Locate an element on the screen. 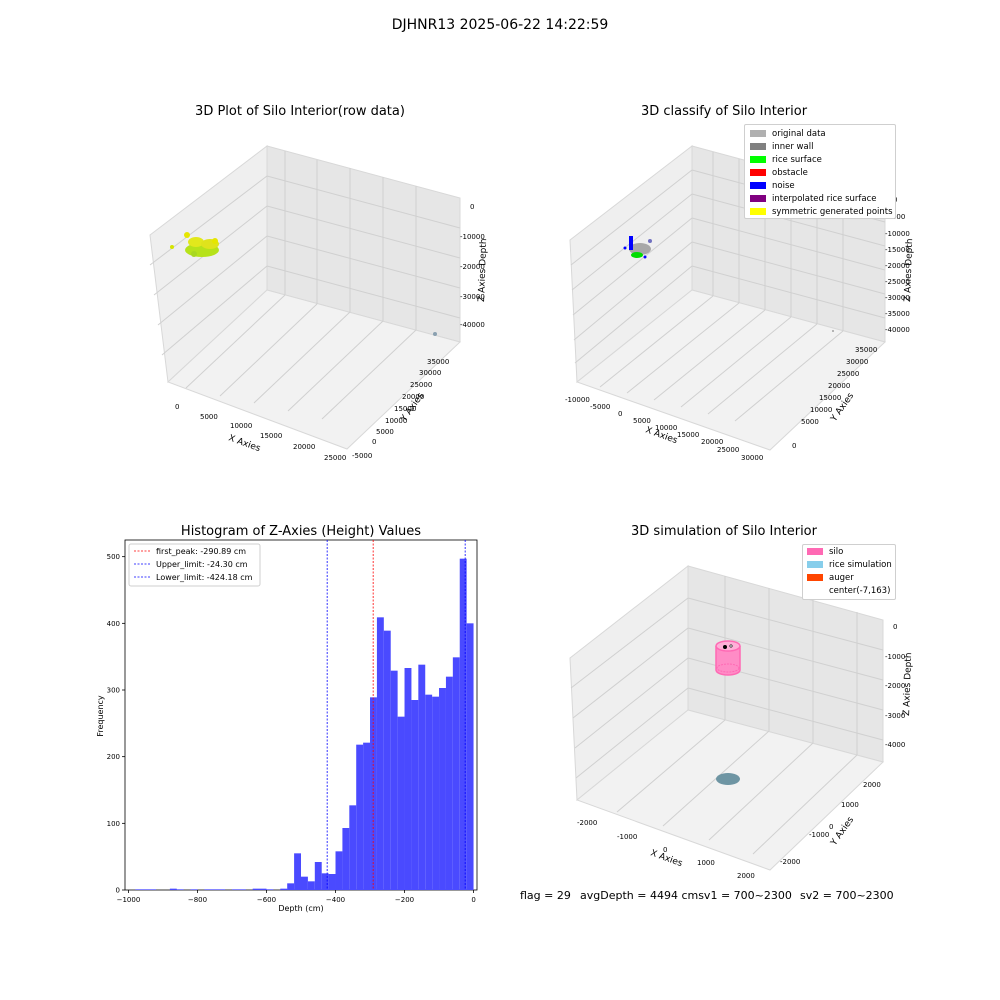 Image resolution: width=1000 pixels, height=1000 pixels. simulation-y-axis-label: Y Axies is located at coordinates (843, 831).